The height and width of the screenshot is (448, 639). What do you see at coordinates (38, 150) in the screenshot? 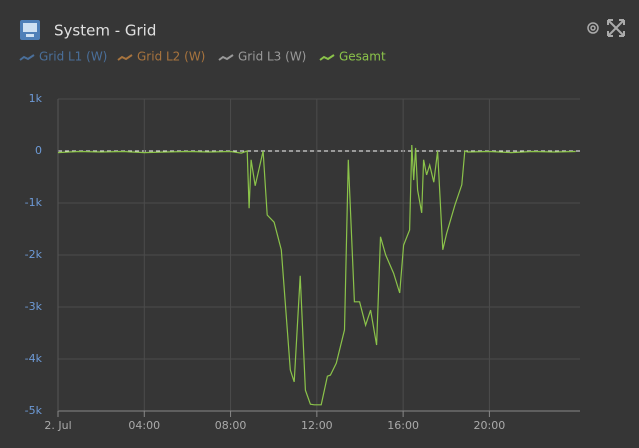
I see `y-tick-label: 0` at bounding box center [38, 150].